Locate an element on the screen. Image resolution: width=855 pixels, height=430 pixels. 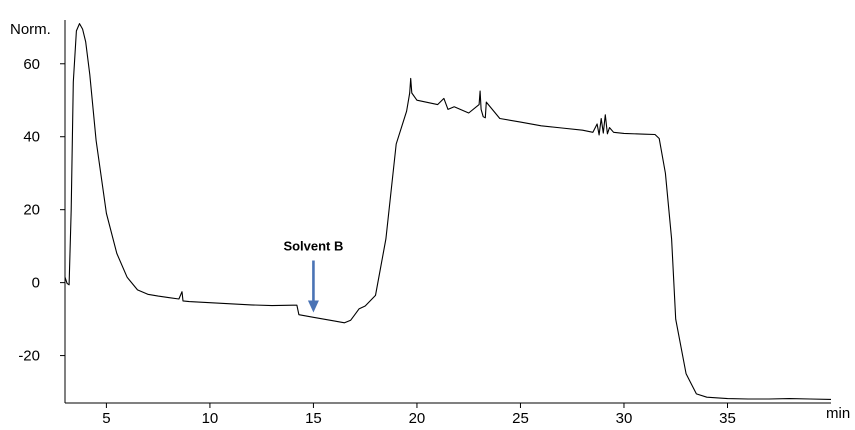
annotation-arrow-head is located at coordinates (313, 306).